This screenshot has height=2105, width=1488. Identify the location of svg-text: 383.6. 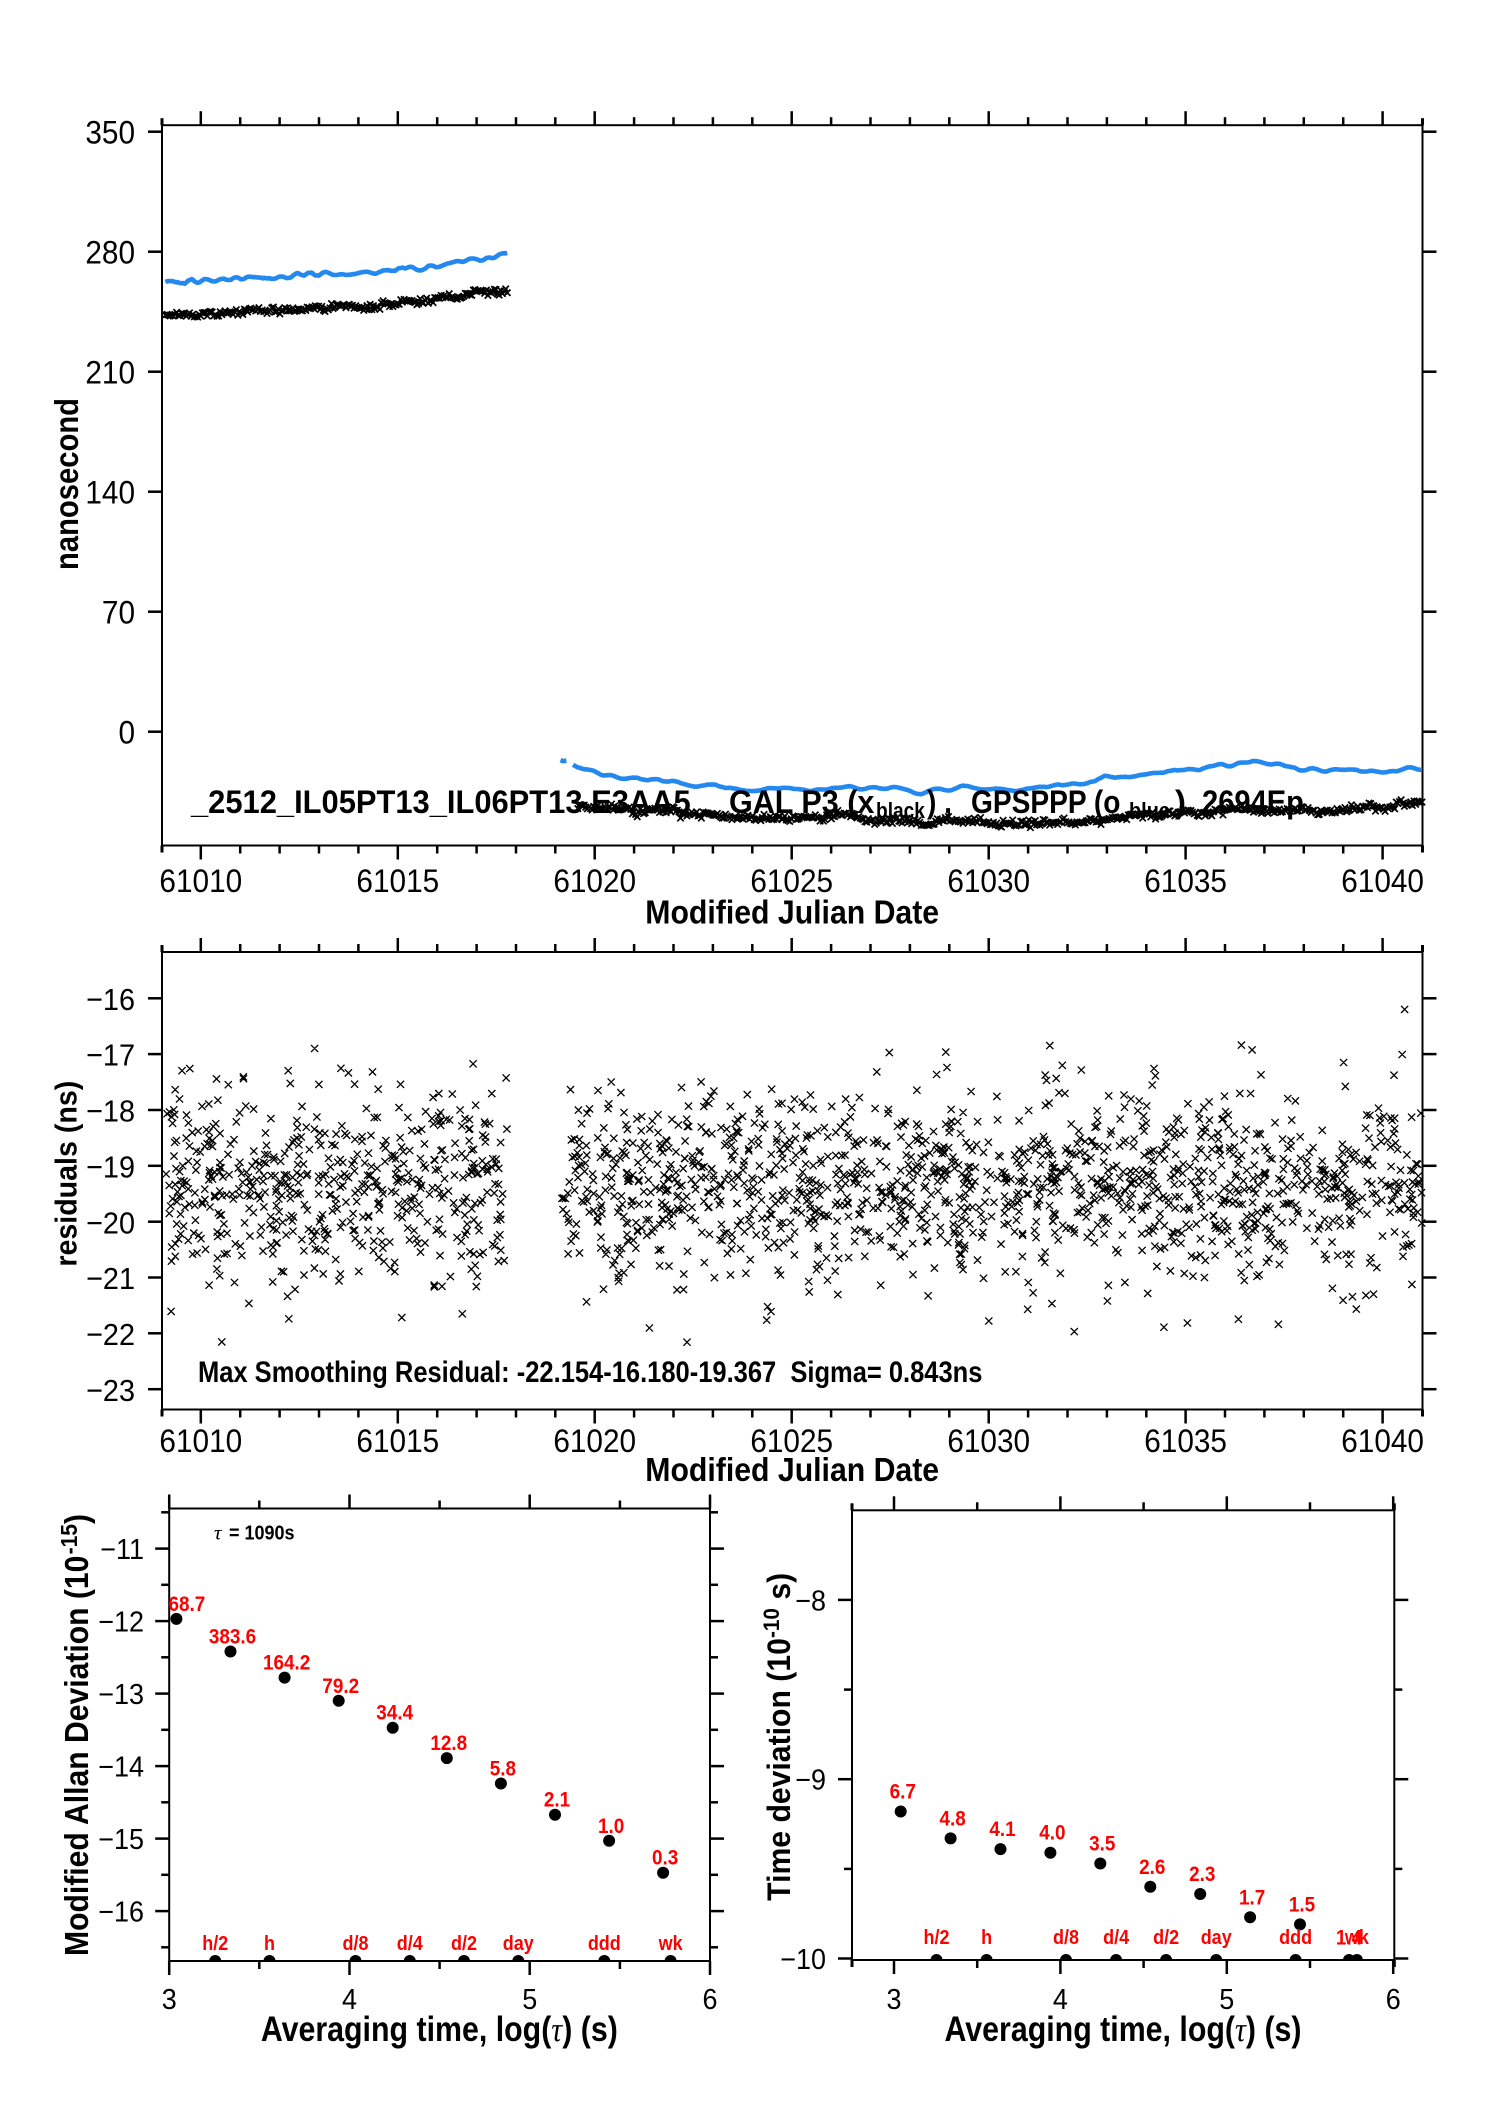
(232, 1637).